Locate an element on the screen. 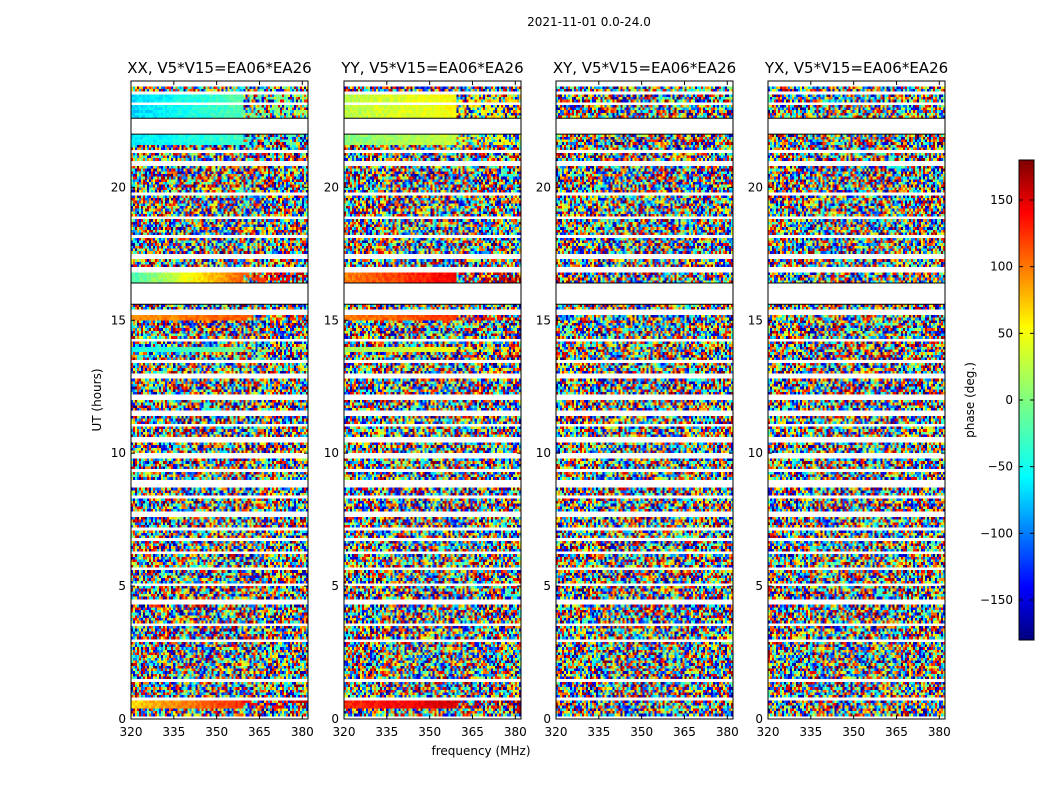 The image size is (1050, 800). colorbar-label: phase (deg.) is located at coordinates (970, 400).